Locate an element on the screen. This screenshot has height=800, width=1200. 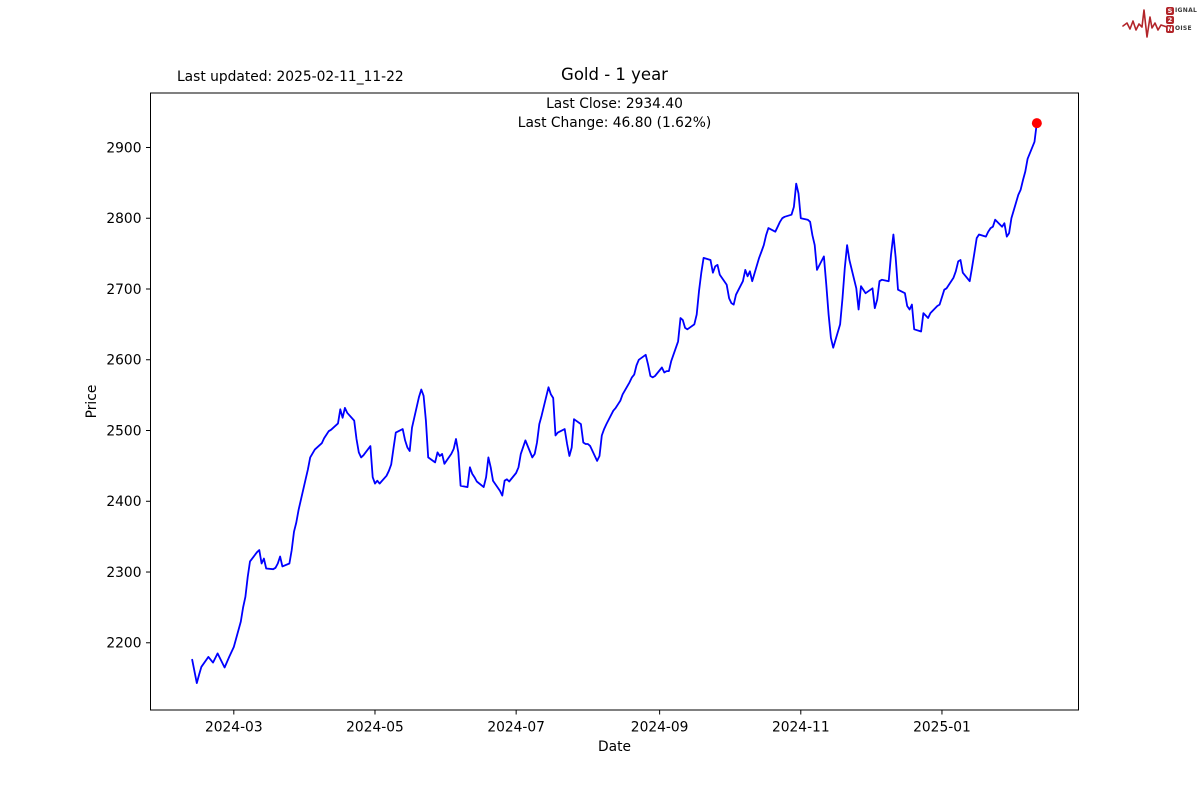
logo-row-signal: S IGNAL is located at coordinates (1181, 11).